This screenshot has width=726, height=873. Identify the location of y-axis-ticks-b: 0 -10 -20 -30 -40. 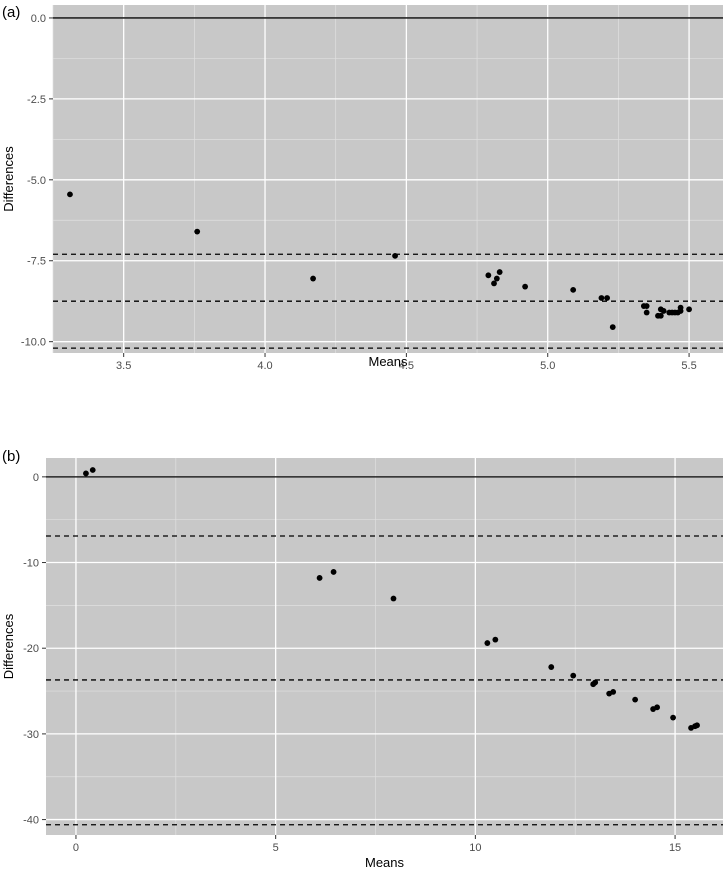
(34, 649).